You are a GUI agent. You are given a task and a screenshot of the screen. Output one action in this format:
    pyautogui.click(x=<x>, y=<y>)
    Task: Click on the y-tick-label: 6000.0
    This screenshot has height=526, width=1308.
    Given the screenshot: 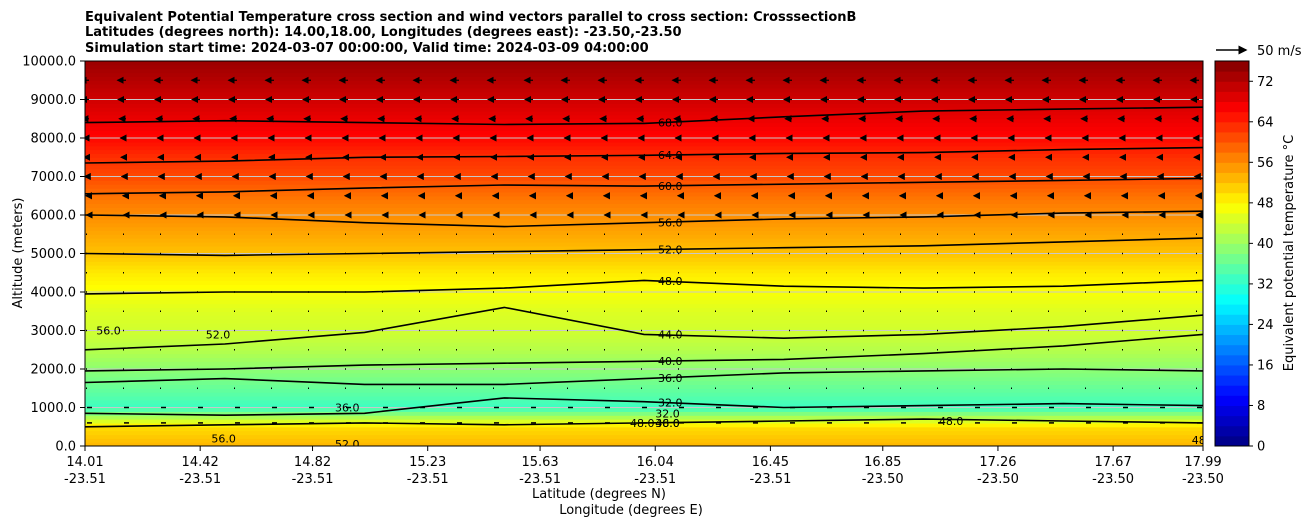 What is the action you would take?
    pyautogui.click(x=54, y=216)
    